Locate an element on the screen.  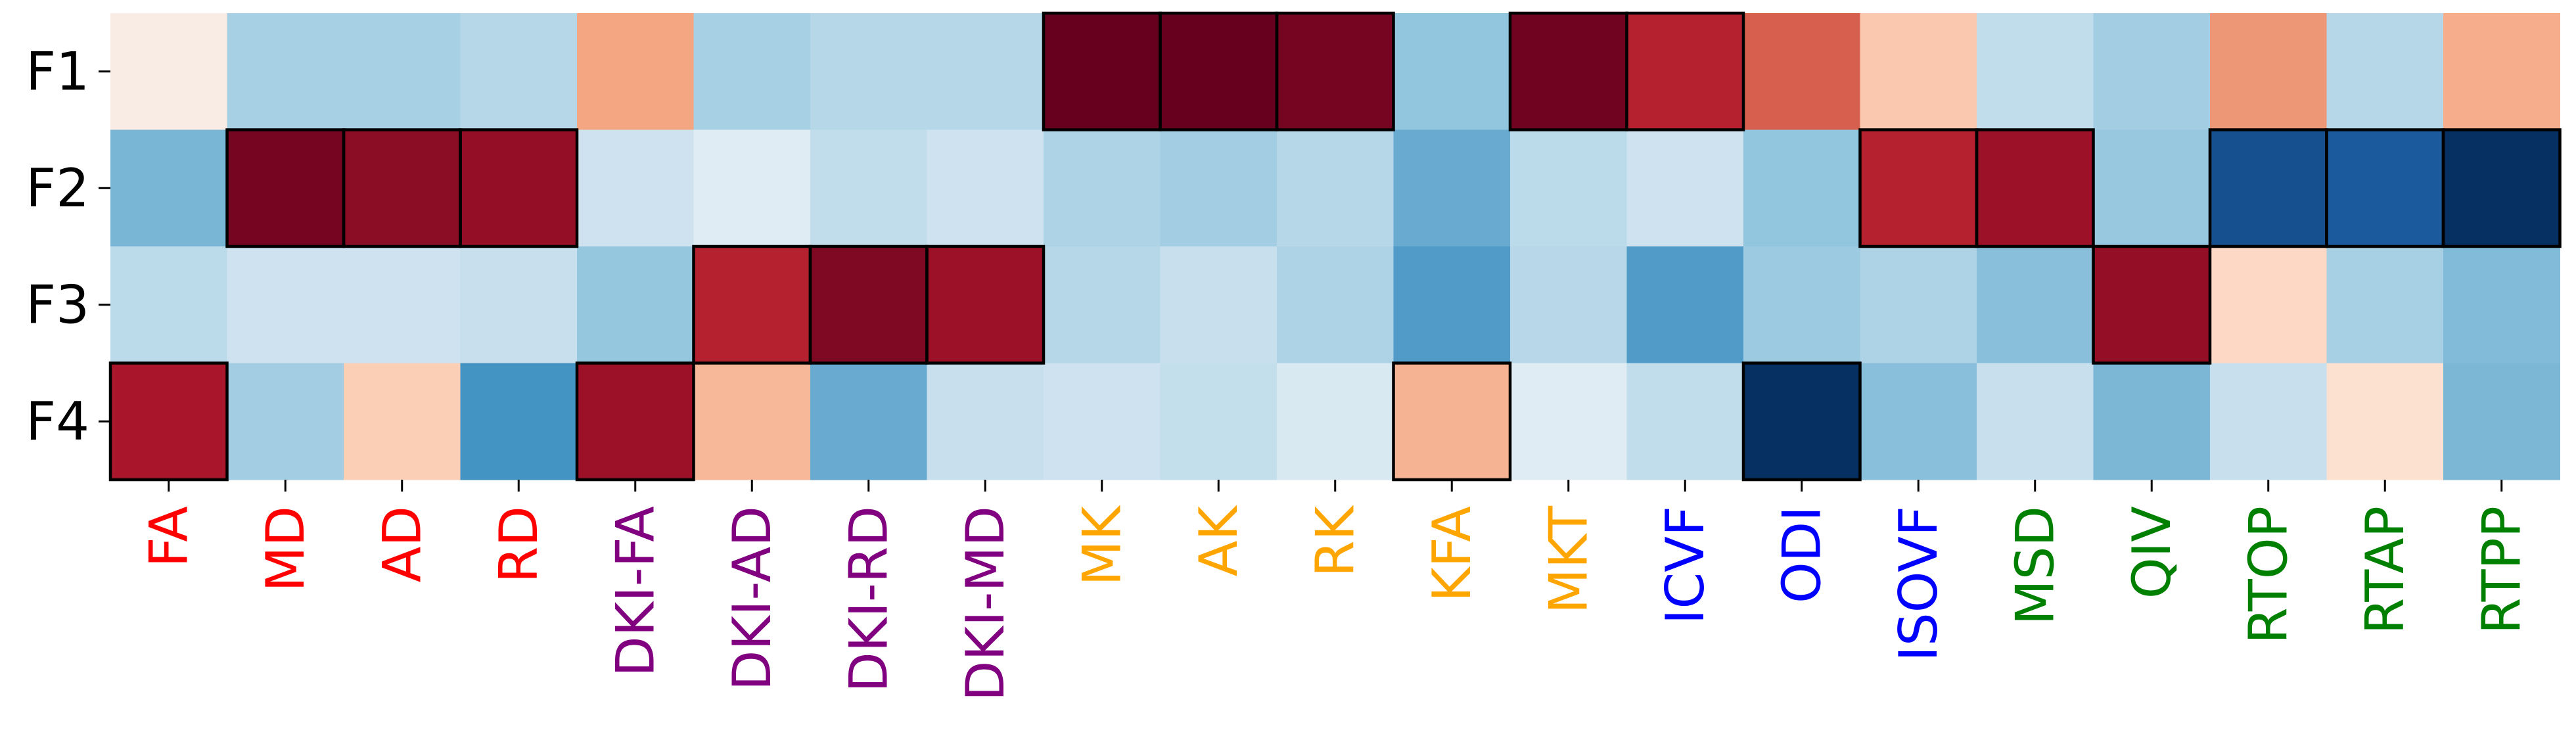
y-tick-label-F4: F4 is located at coordinates (57, 421).